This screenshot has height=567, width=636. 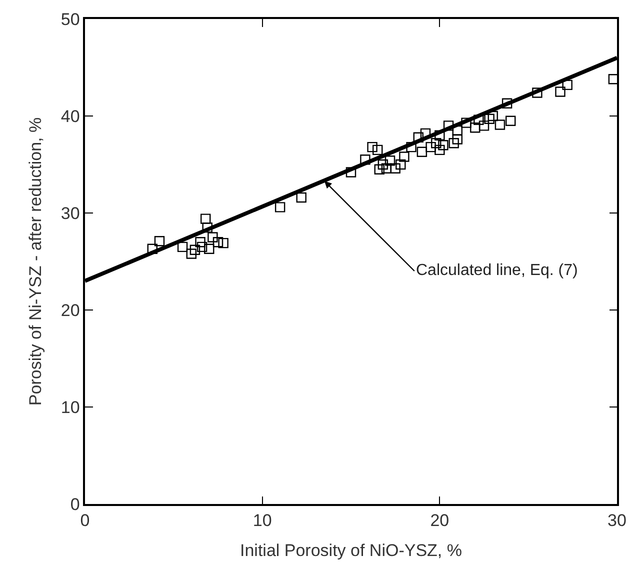 What do you see at coordinates (35, 261) in the screenshot?
I see `y-axis-title: Porosity of Ni-YSZ - after reduction, %` at bounding box center [35, 261].